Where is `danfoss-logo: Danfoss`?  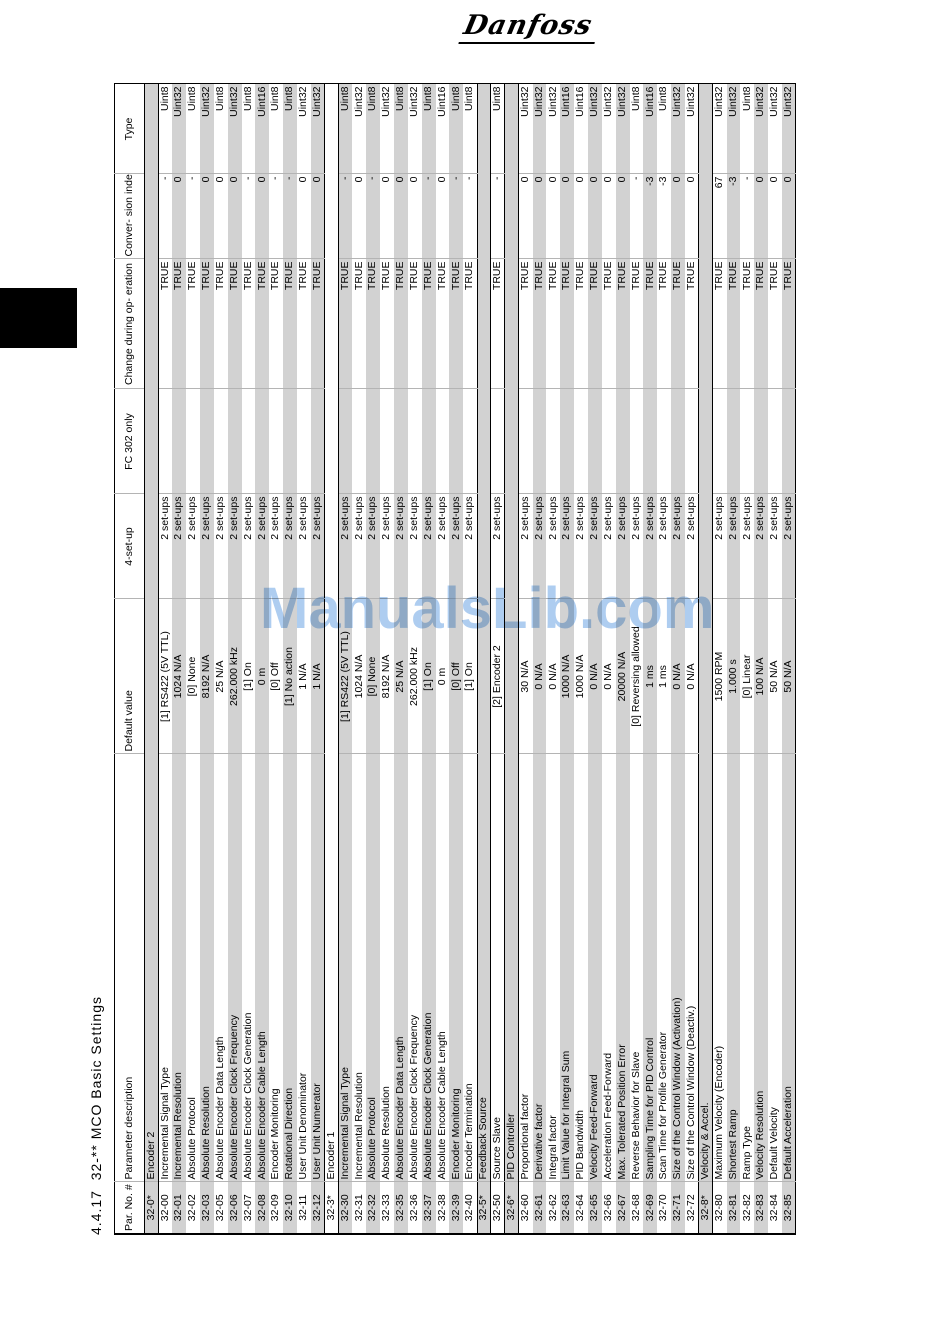 danfoss-logo: Danfoss is located at coordinates (530, 27).